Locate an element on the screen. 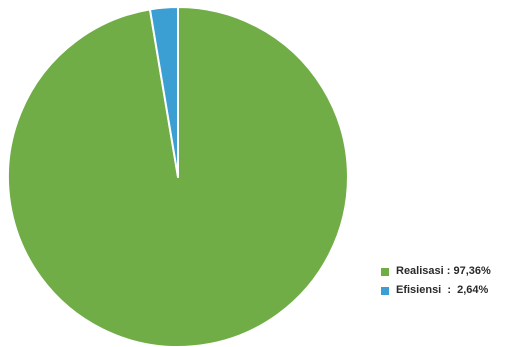 The image size is (523, 347). legend-label-realisasi: Realisasi : 97,36% is located at coordinates (443, 271).